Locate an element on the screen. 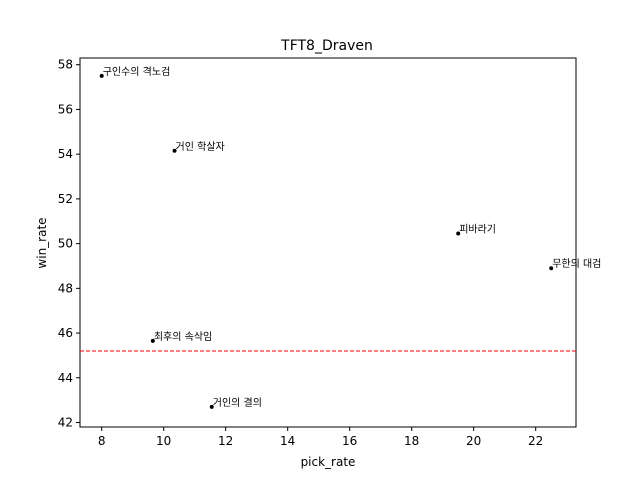  point-label: 최후의 속삭임 is located at coordinates (183, 336).